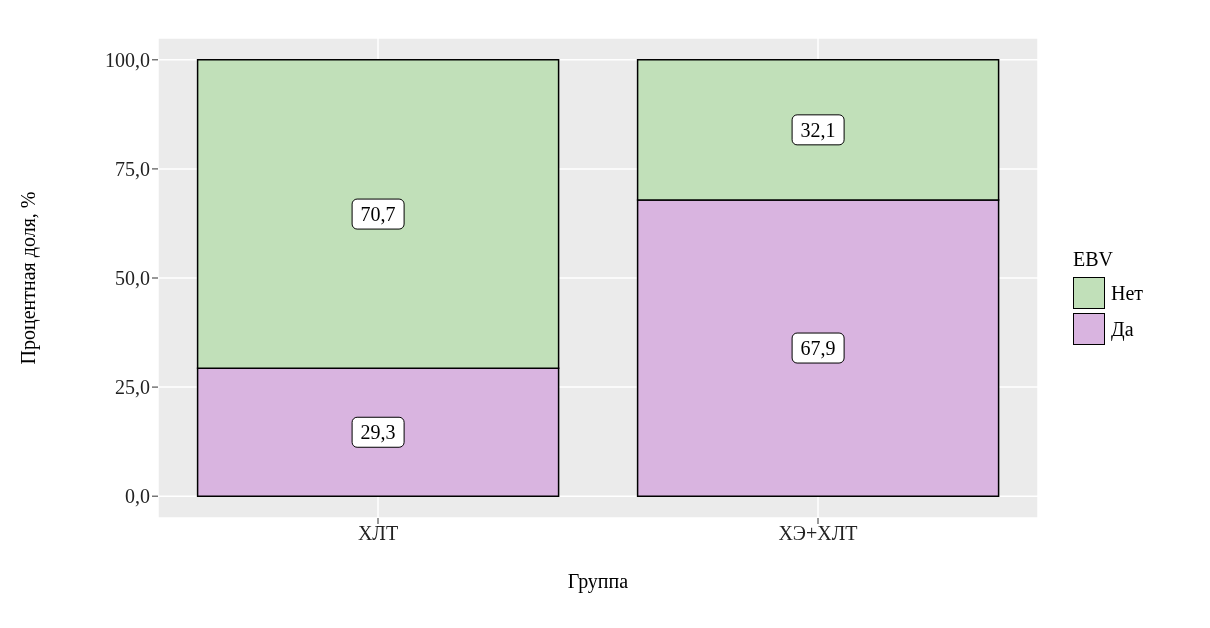  I want to click on data-label: 70,7, so click(378, 214).